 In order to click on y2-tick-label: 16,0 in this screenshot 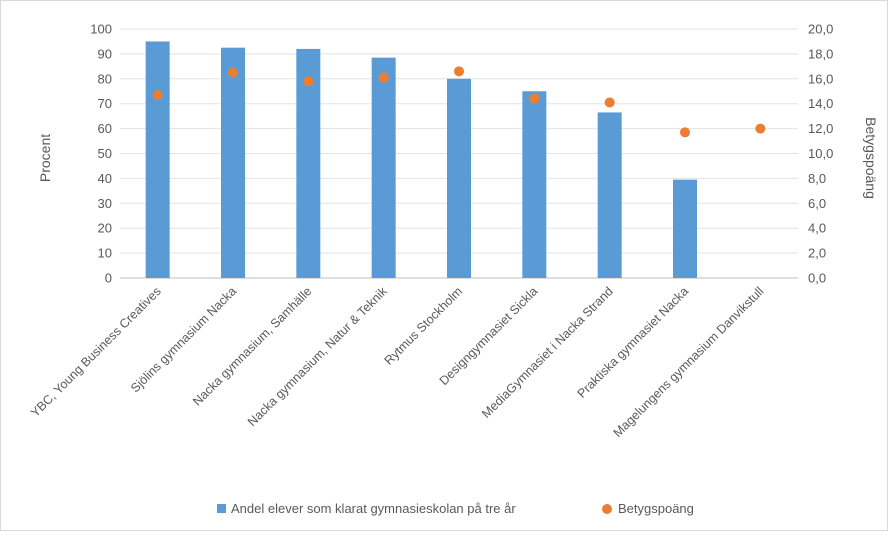, I will do `click(820, 78)`.